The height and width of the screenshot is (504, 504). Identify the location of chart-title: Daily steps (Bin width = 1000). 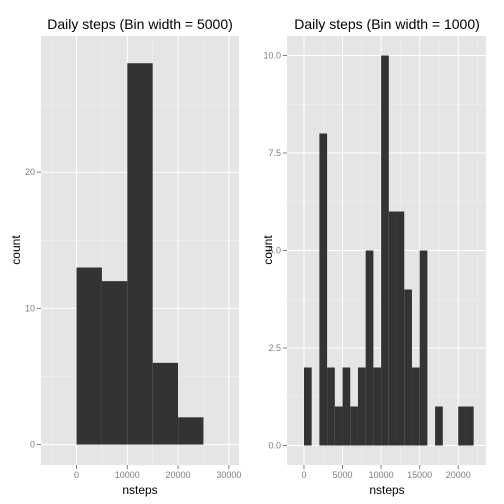
(387, 24).